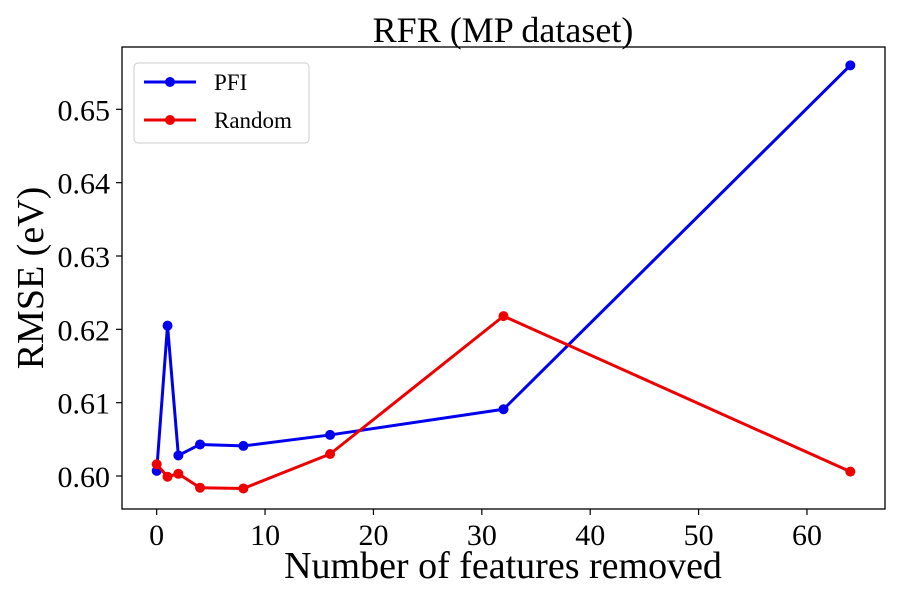 This screenshot has height=600, width=900. What do you see at coordinates (230, 82) in the screenshot?
I see `legend-label: PFI` at bounding box center [230, 82].